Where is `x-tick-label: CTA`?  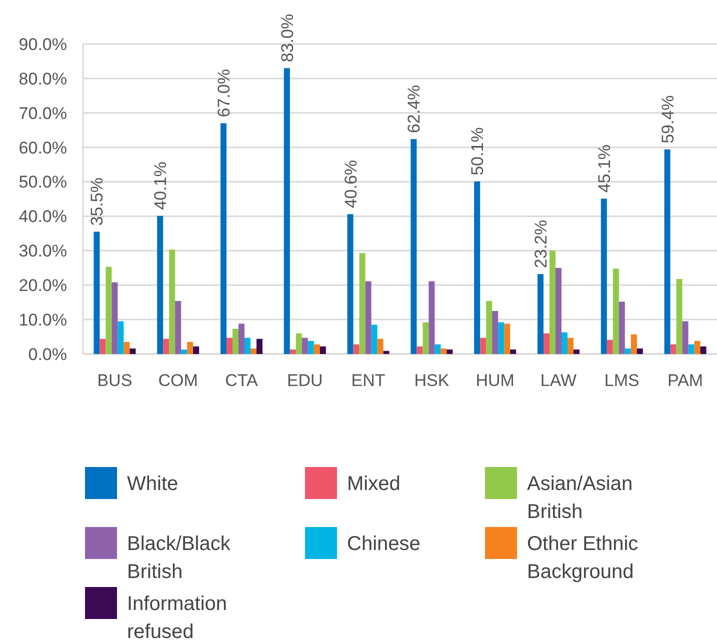
x-tick-label: CTA is located at coordinates (242, 380).